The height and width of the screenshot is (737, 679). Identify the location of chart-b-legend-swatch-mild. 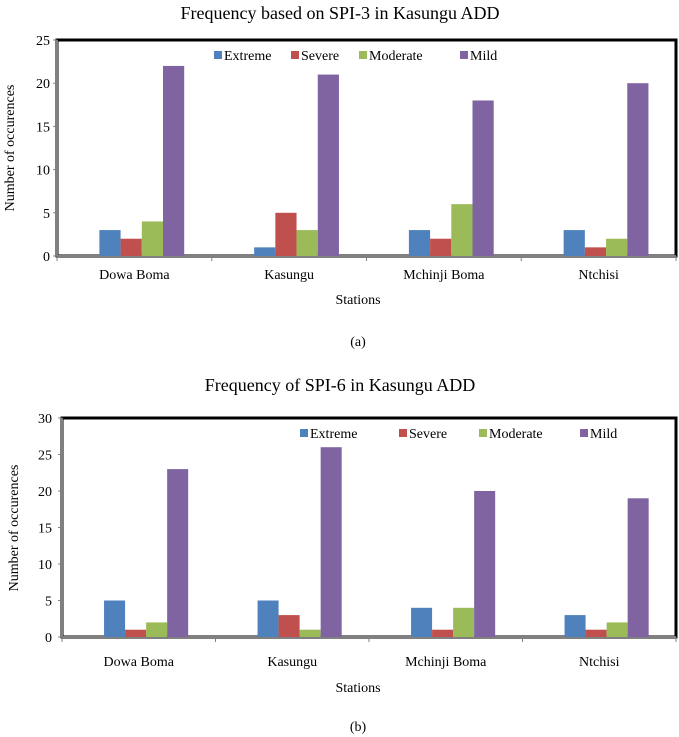
(584, 433).